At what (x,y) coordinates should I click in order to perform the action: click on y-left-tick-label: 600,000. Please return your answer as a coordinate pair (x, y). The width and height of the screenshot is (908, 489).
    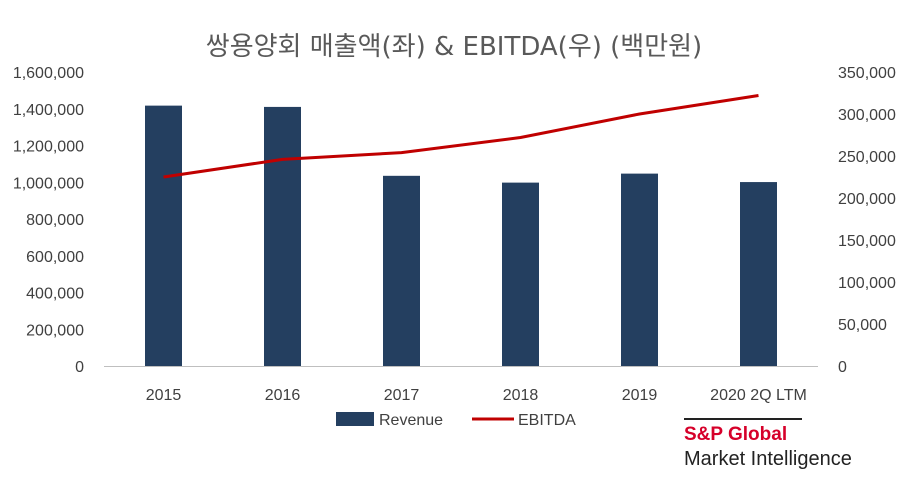
    Looking at the image, I should click on (55, 257).